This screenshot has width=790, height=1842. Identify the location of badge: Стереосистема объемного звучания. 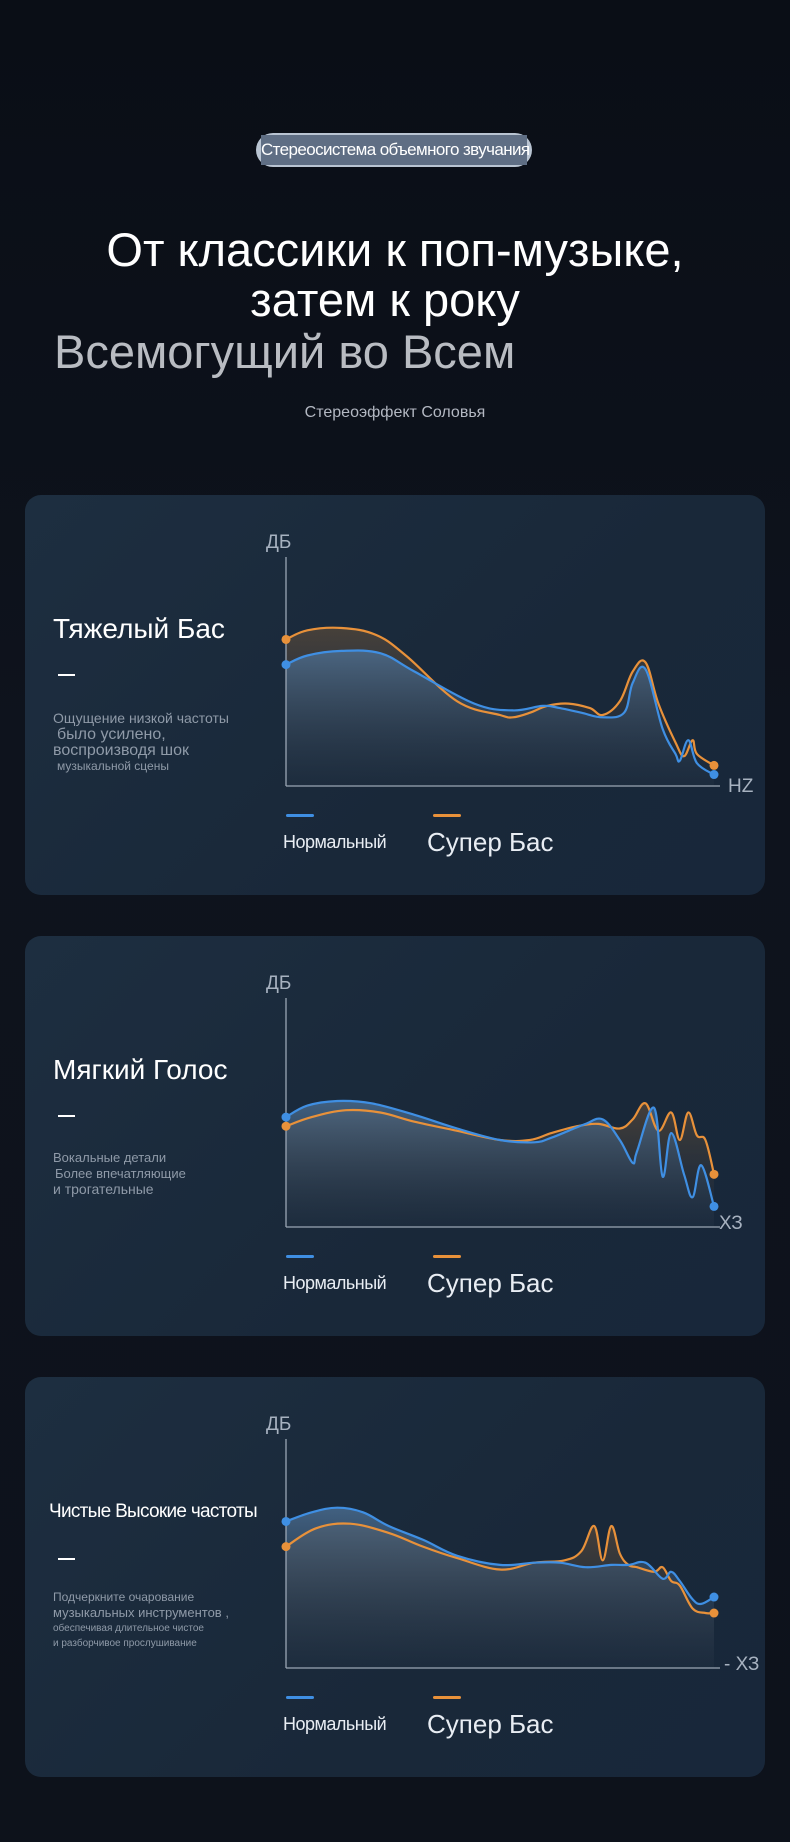
(394, 150).